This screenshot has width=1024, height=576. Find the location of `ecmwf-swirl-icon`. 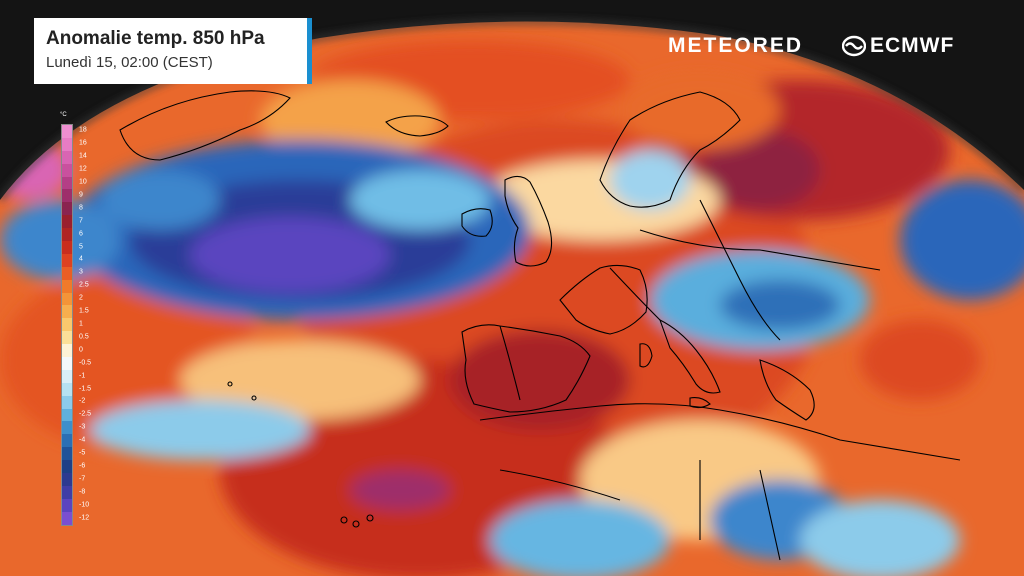

ecmwf-swirl-icon is located at coordinates (854, 46).